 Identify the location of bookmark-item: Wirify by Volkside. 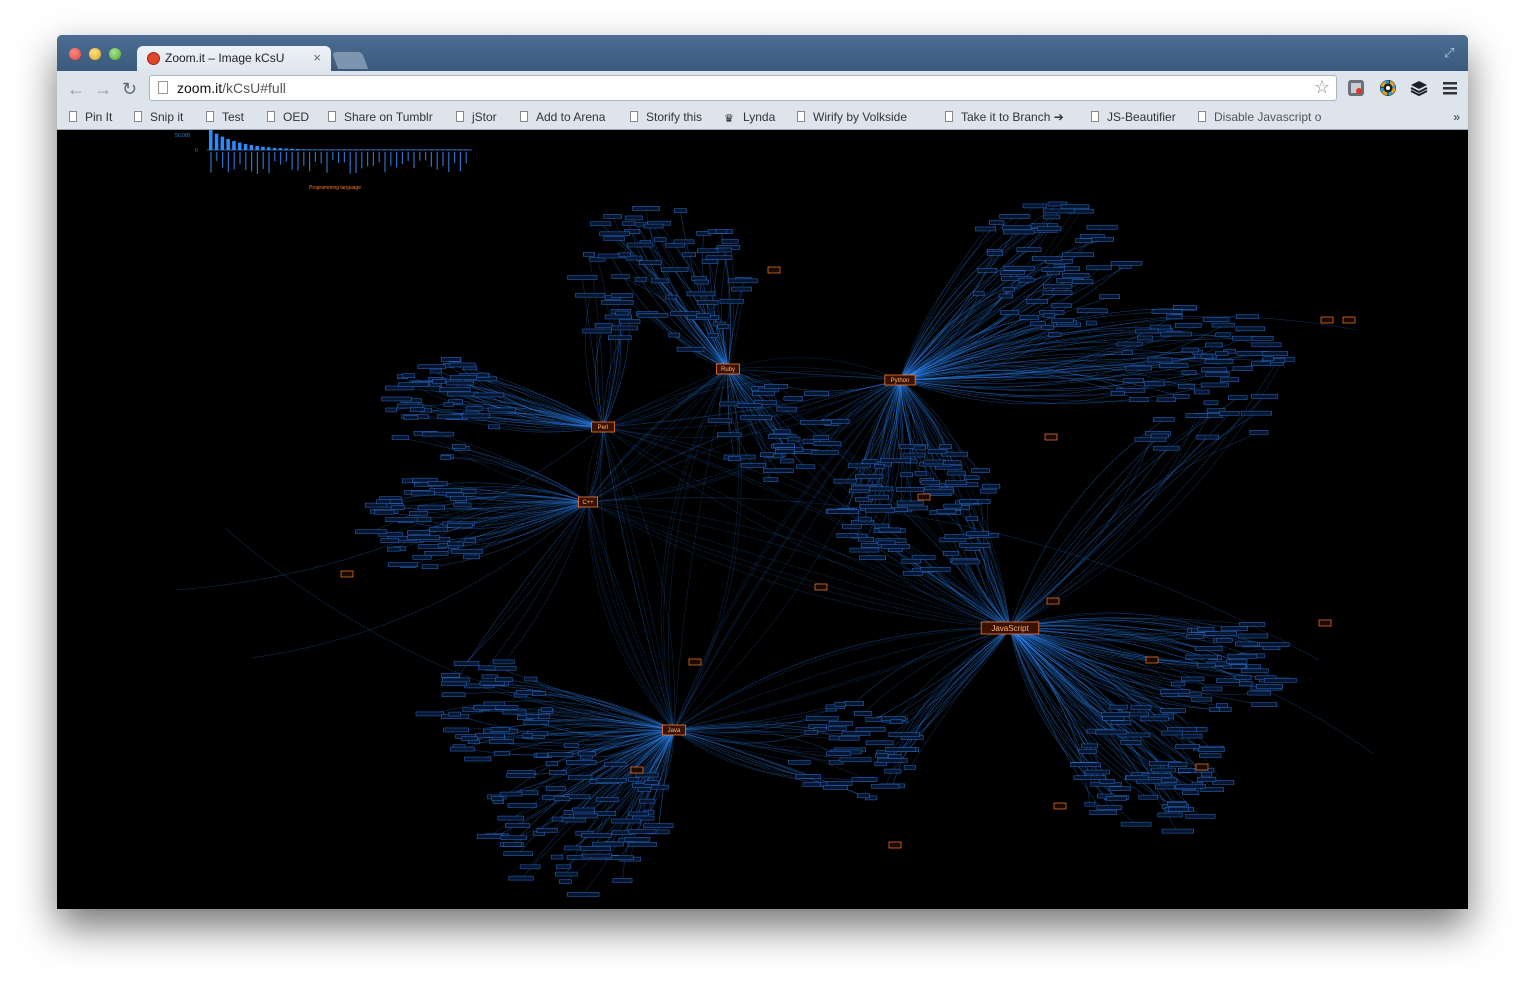
(852, 117).